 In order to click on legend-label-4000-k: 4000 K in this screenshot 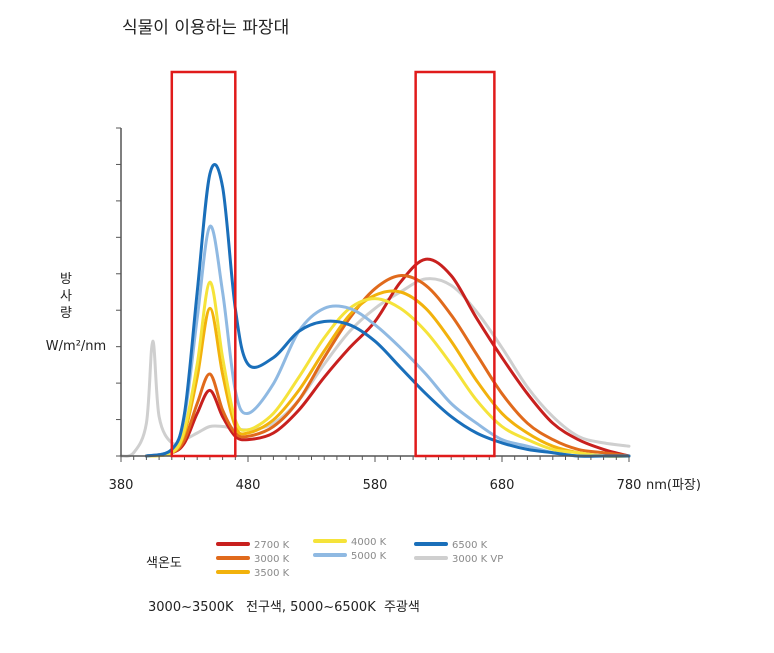, I will do `click(369, 542)`.